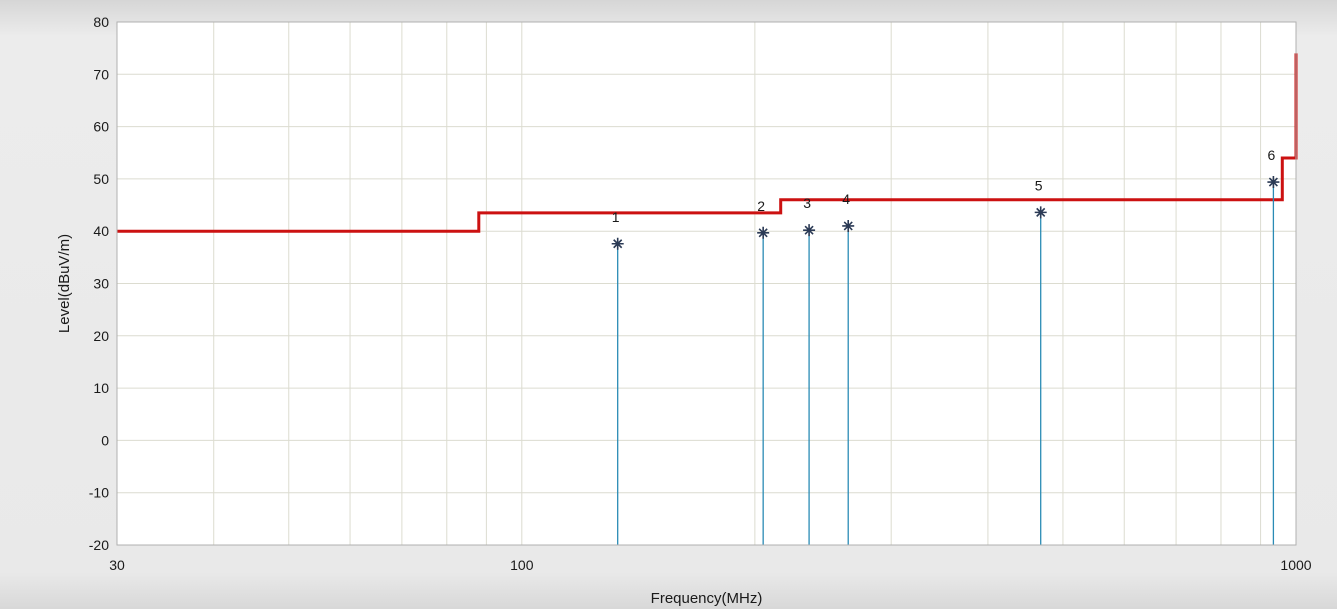 The height and width of the screenshot is (609, 1337). I want to click on y-tick-label: -10, so click(99, 493).